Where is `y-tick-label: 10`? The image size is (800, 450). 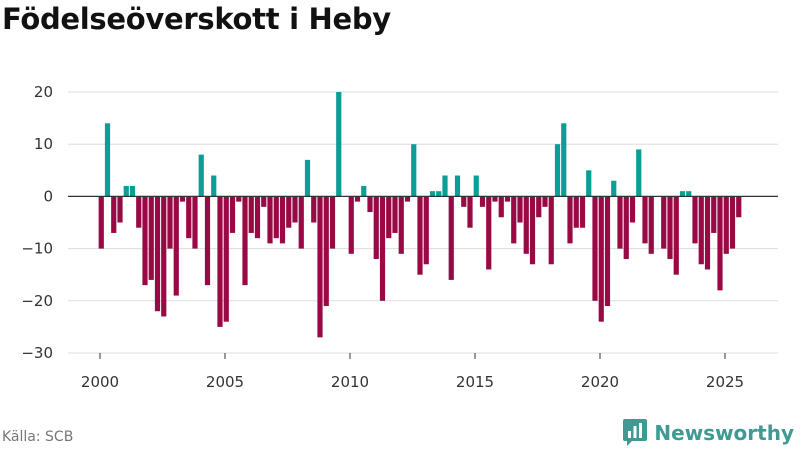 y-tick-label: 10 is located at coordinates (43, 144).